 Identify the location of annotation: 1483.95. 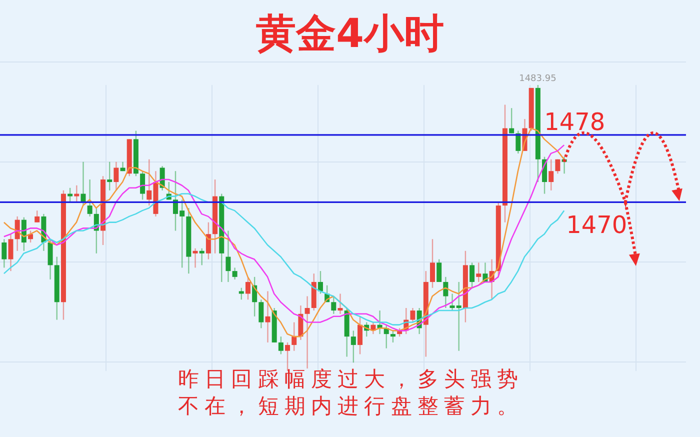
(537, 79).